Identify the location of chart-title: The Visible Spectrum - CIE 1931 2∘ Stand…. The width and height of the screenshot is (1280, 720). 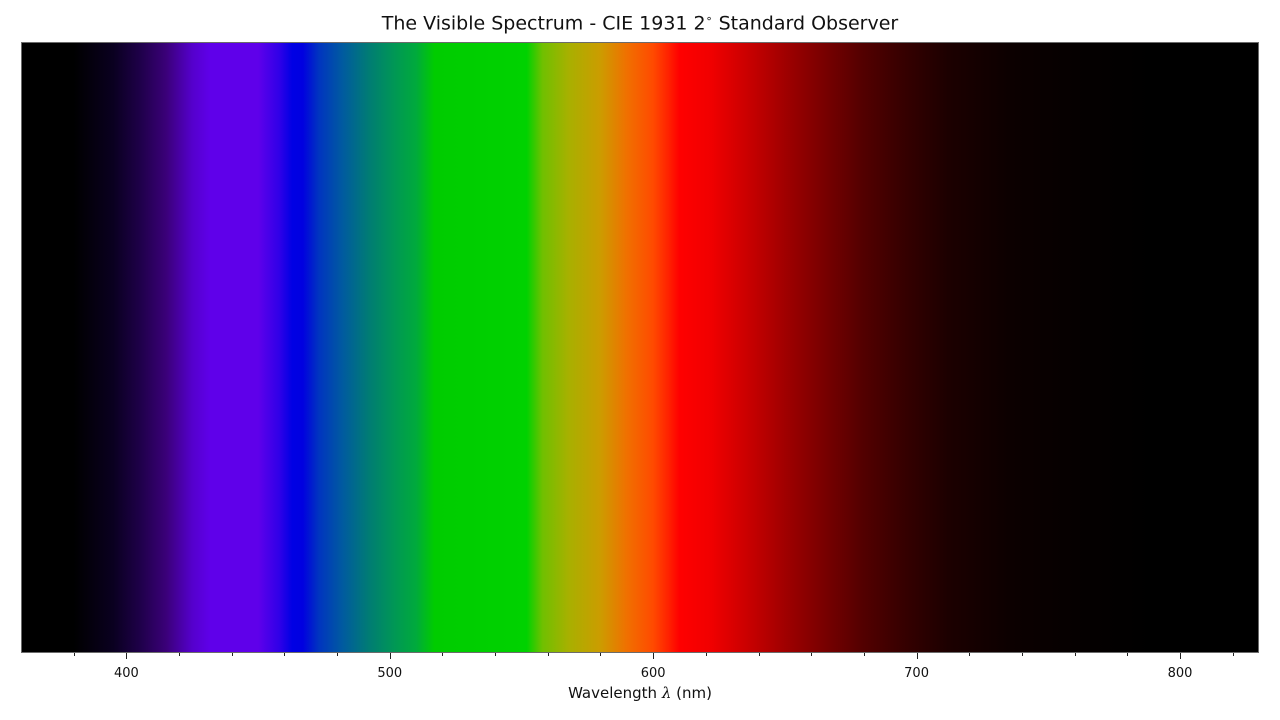
(640, 23).